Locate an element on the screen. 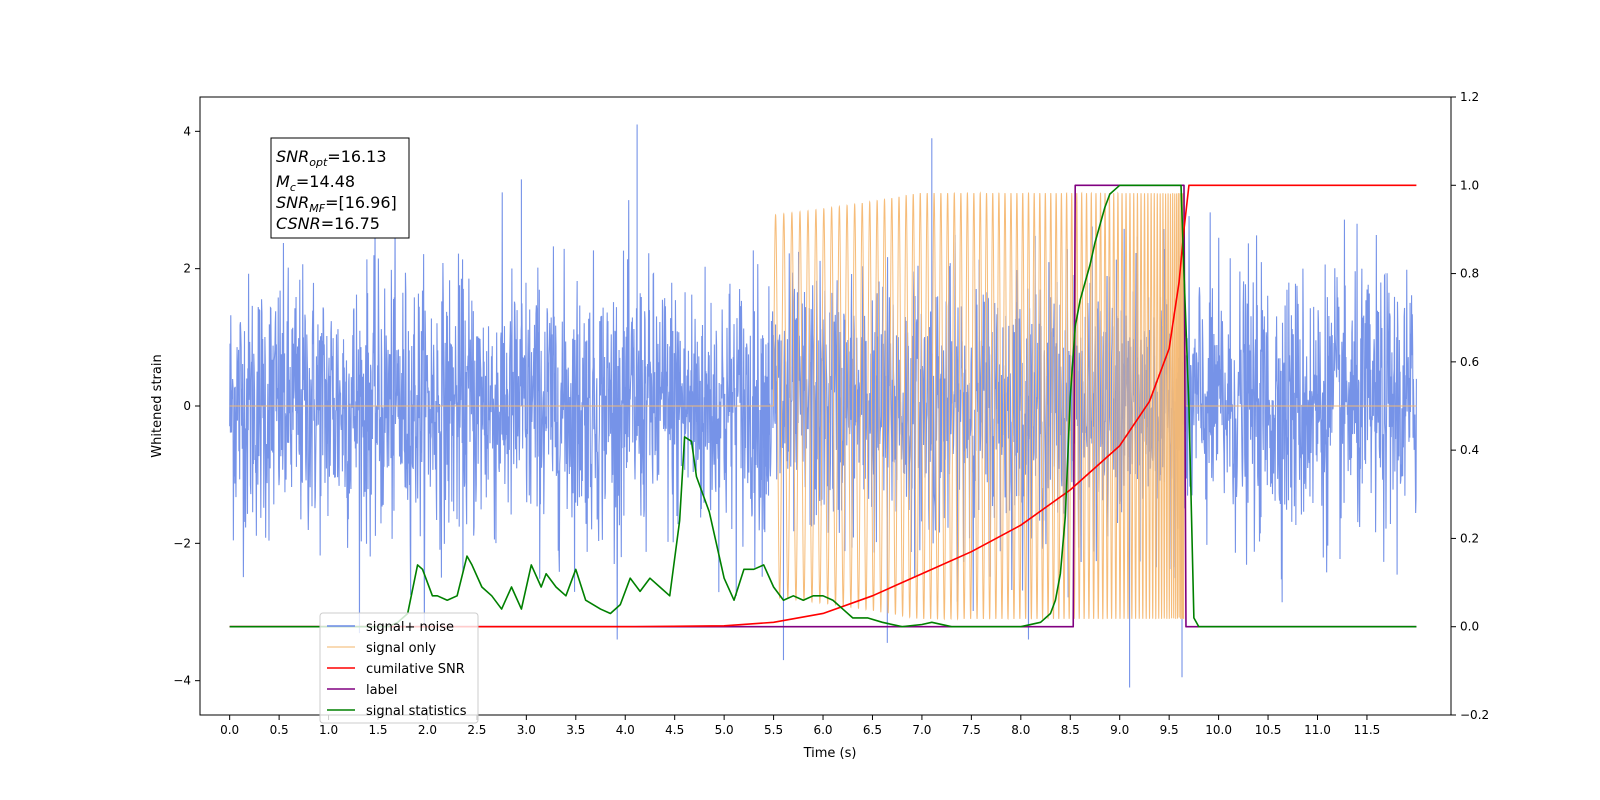  y-tick-label: −2 is located at coordinates (182, 543).